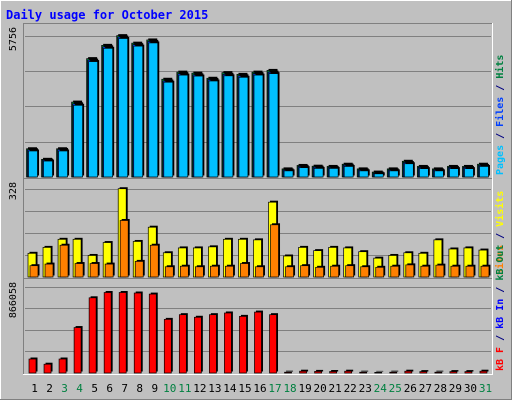 This screenshot has height=400, width=512. Describe the element at coordinates (500, 260) in the screenshot. I see `side-legend-segment: Sites` at that location.